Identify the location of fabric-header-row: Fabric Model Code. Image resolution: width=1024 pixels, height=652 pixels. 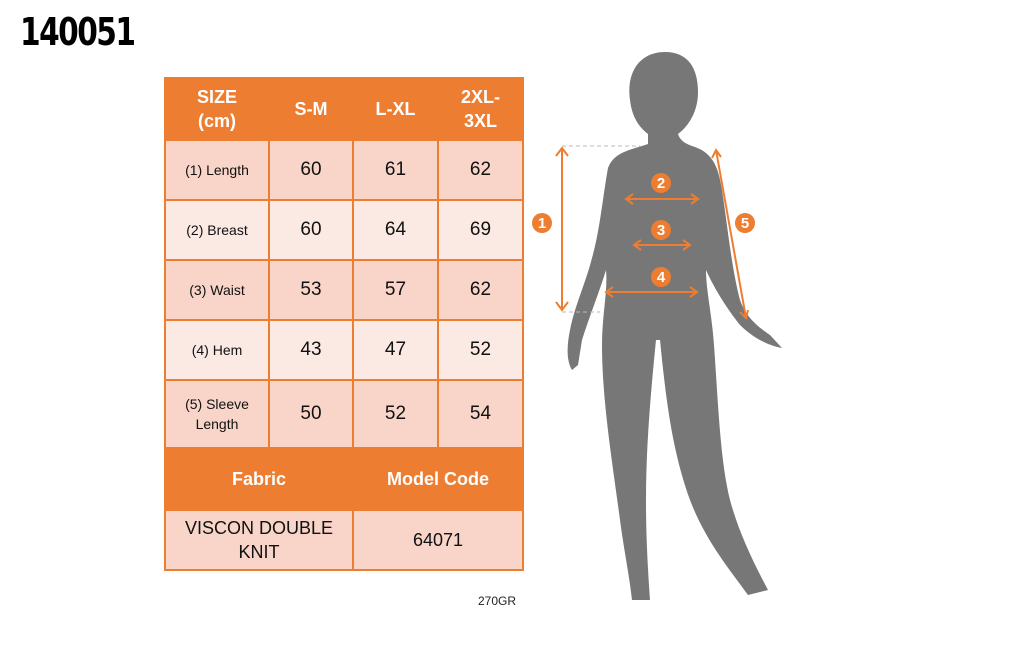
(344, 479).